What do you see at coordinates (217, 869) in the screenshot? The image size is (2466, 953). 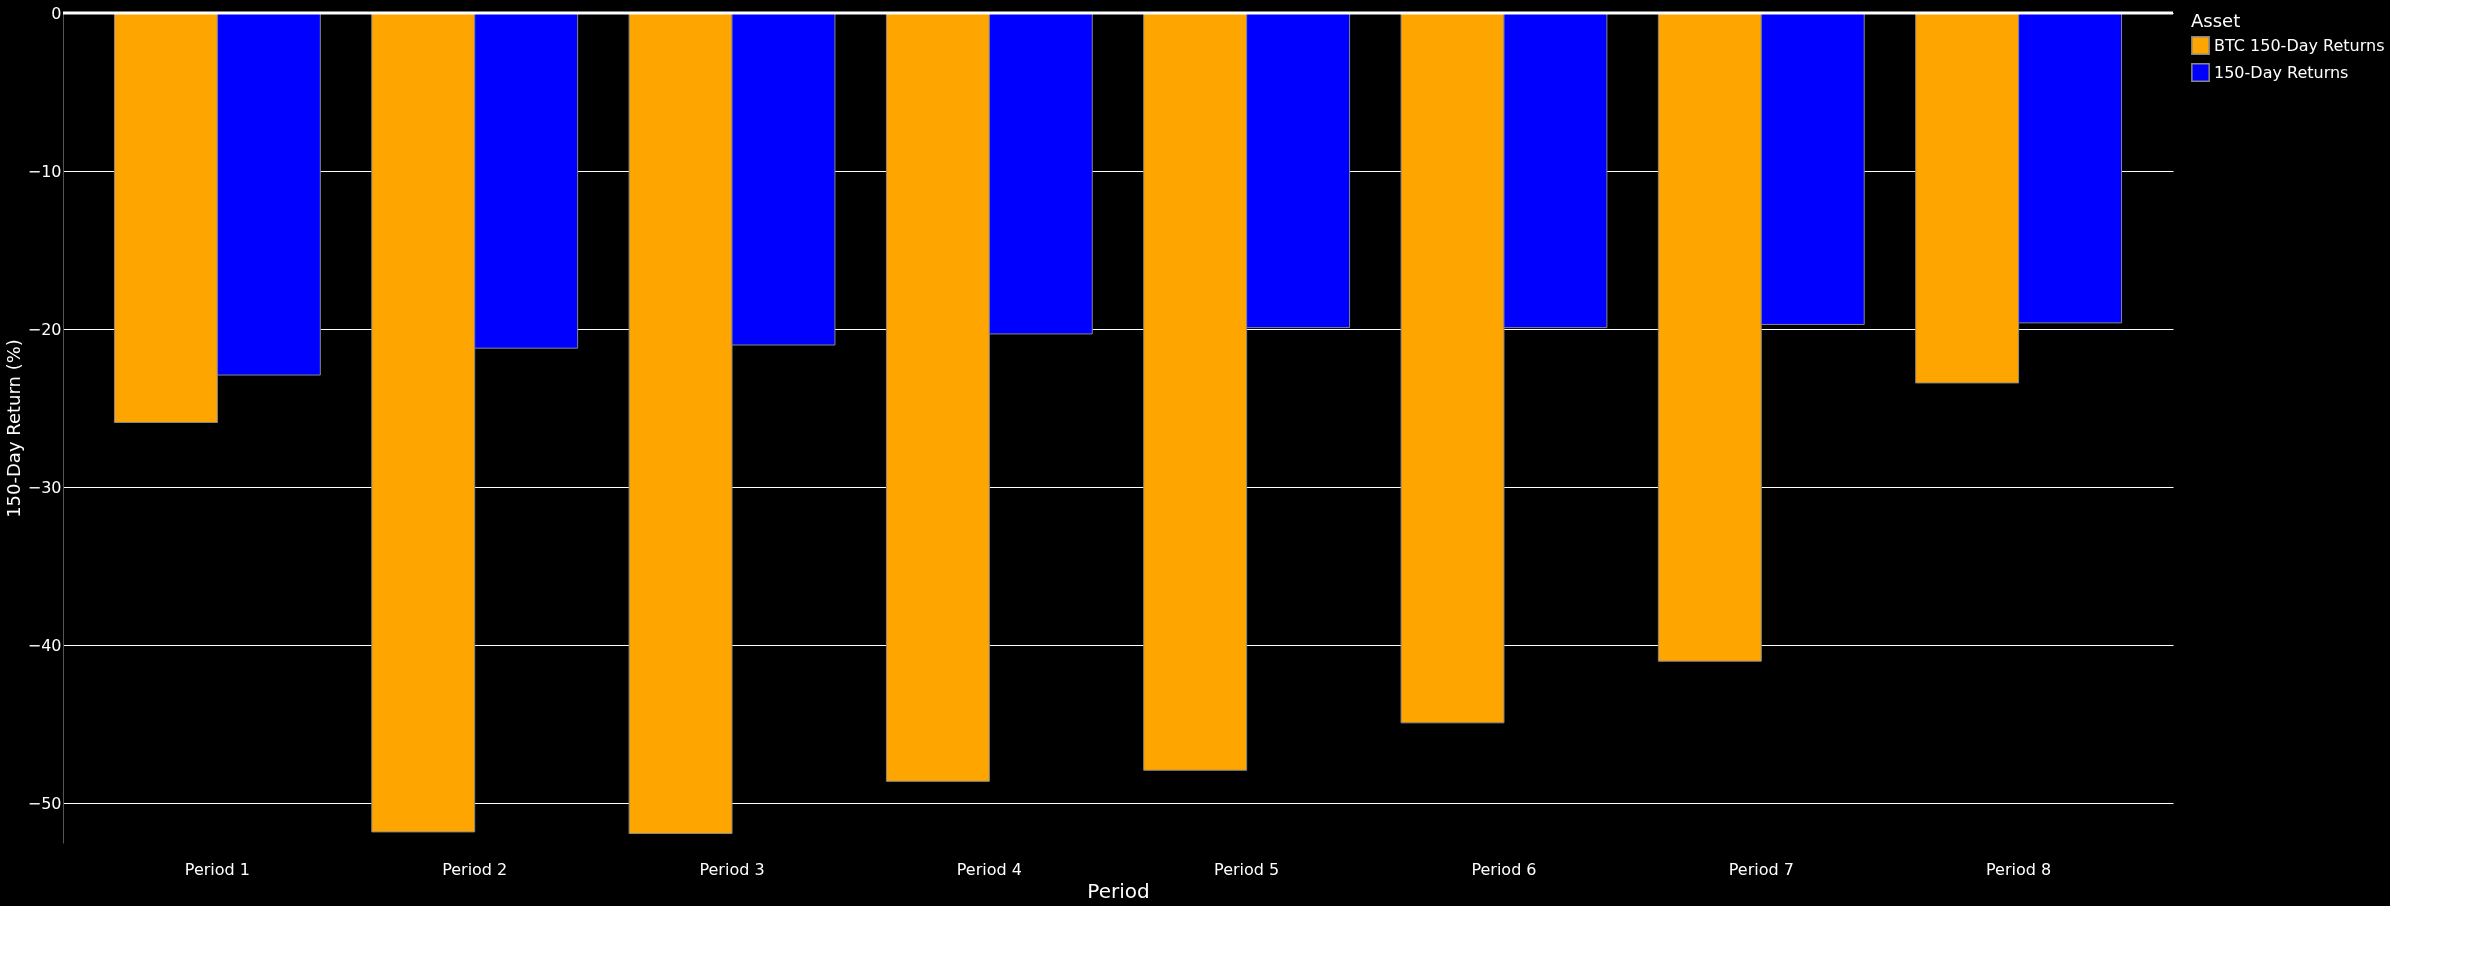 I see `x-tick-label: Period 1` at bounding box center [217, 869].